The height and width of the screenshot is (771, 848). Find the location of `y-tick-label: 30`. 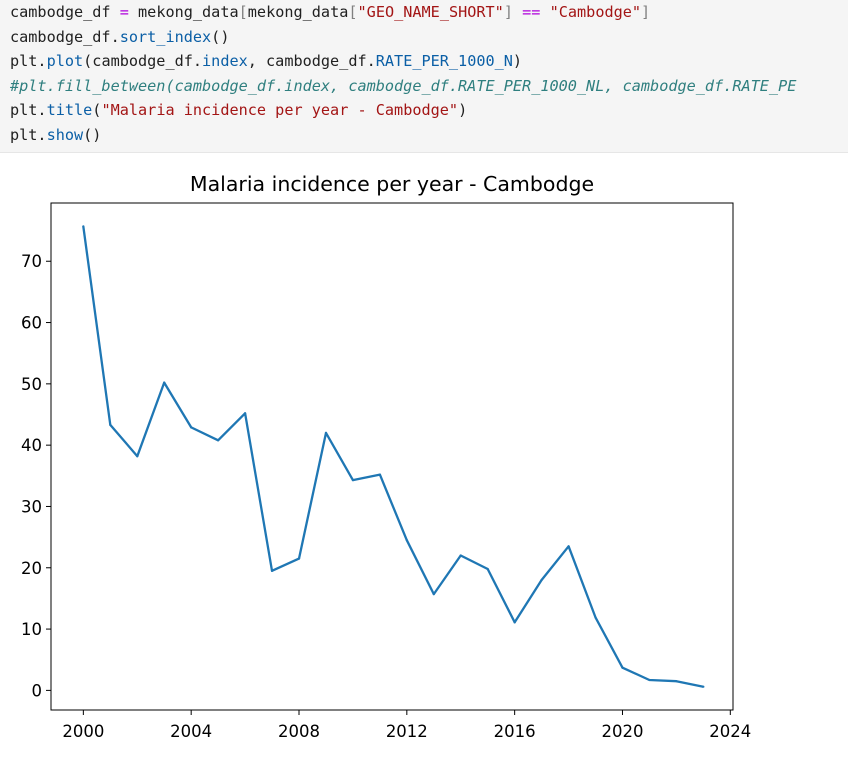

y-tick-label: 30 is located at coordinates (31, 506).